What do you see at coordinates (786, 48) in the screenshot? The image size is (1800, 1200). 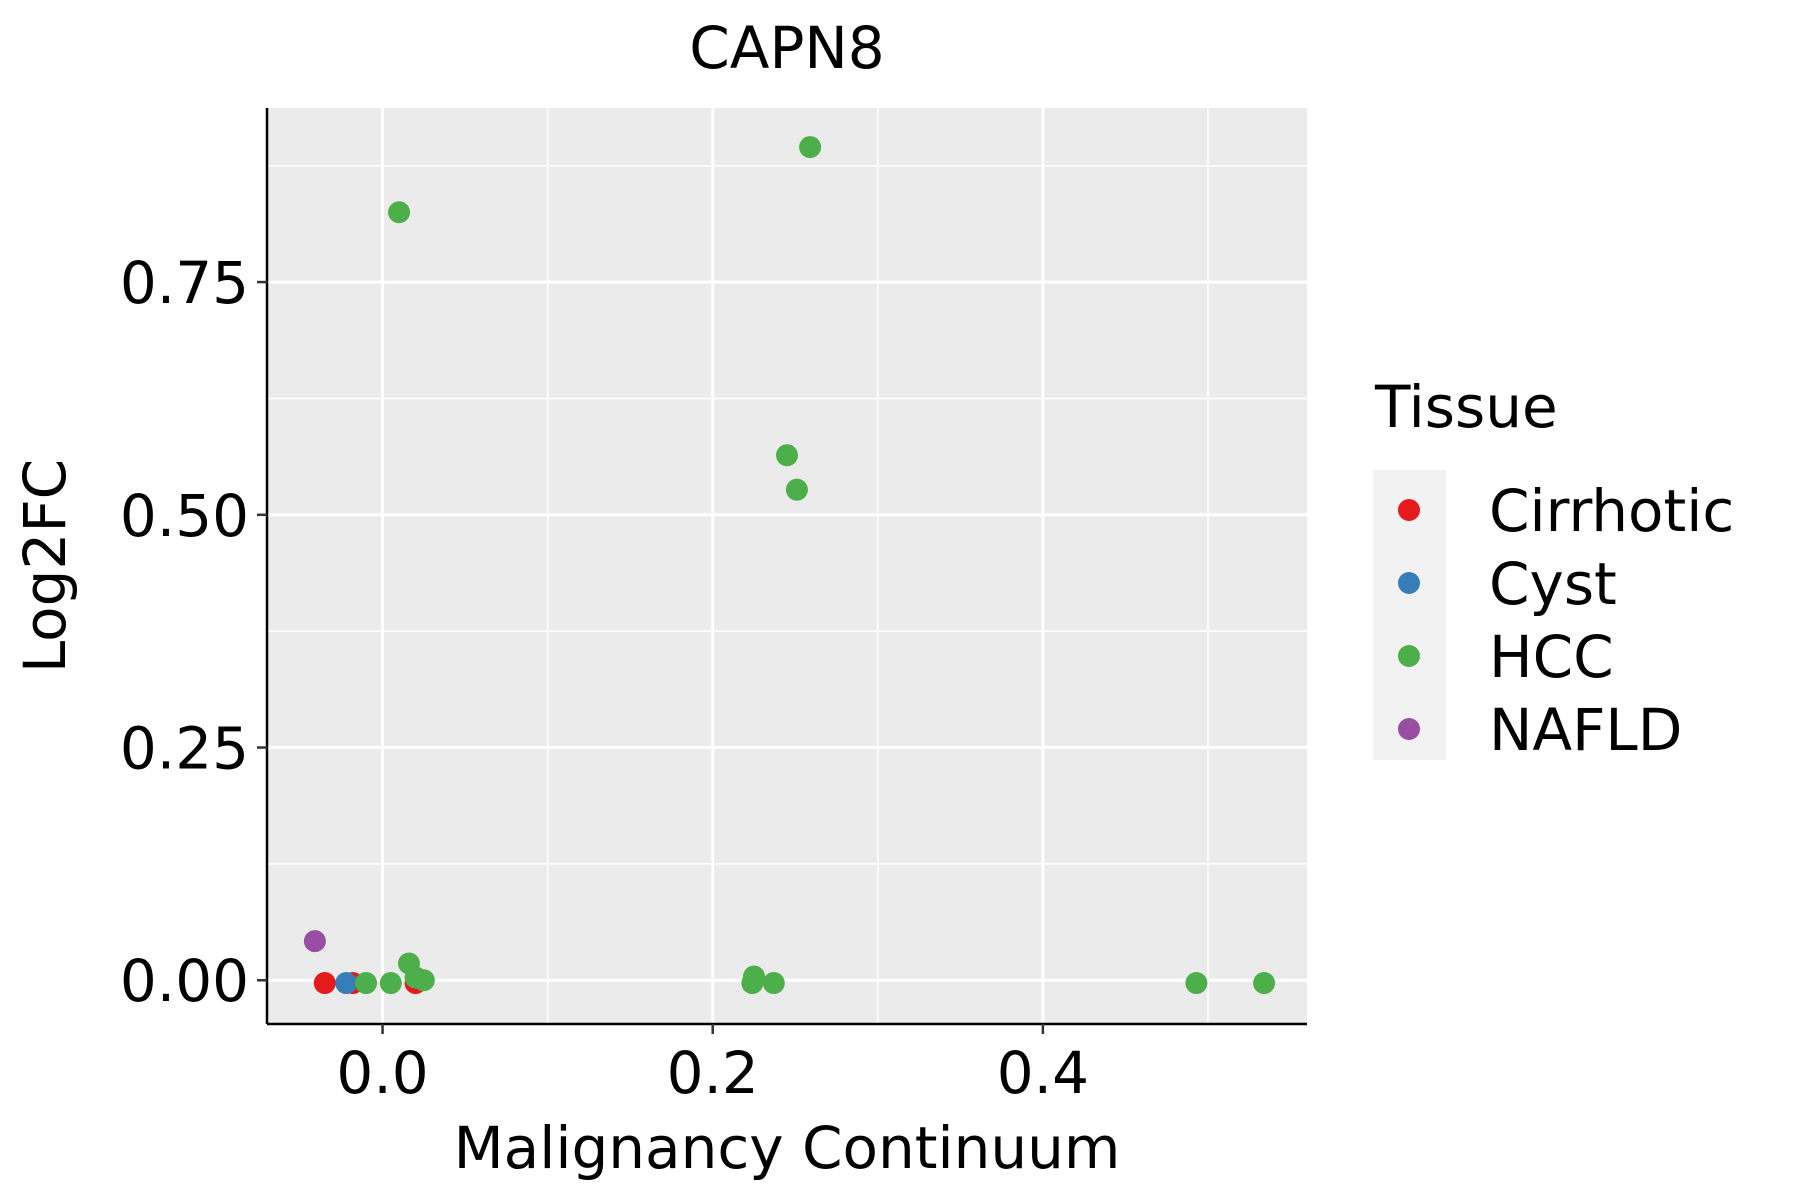 I see `chart-title: CAPN8` at bounding box center [786, 48].